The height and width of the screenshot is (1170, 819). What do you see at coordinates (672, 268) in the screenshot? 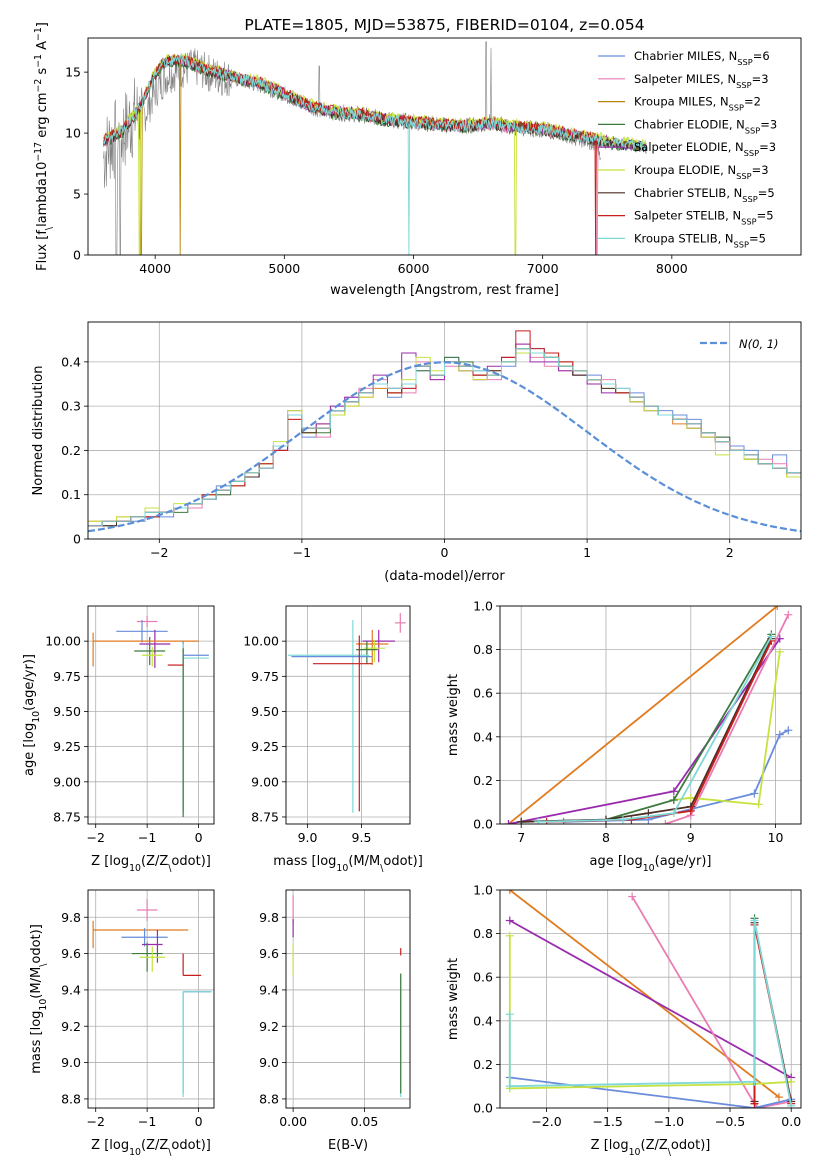
I see `x-tick-label: 8000` at bounding box center [672, 268].